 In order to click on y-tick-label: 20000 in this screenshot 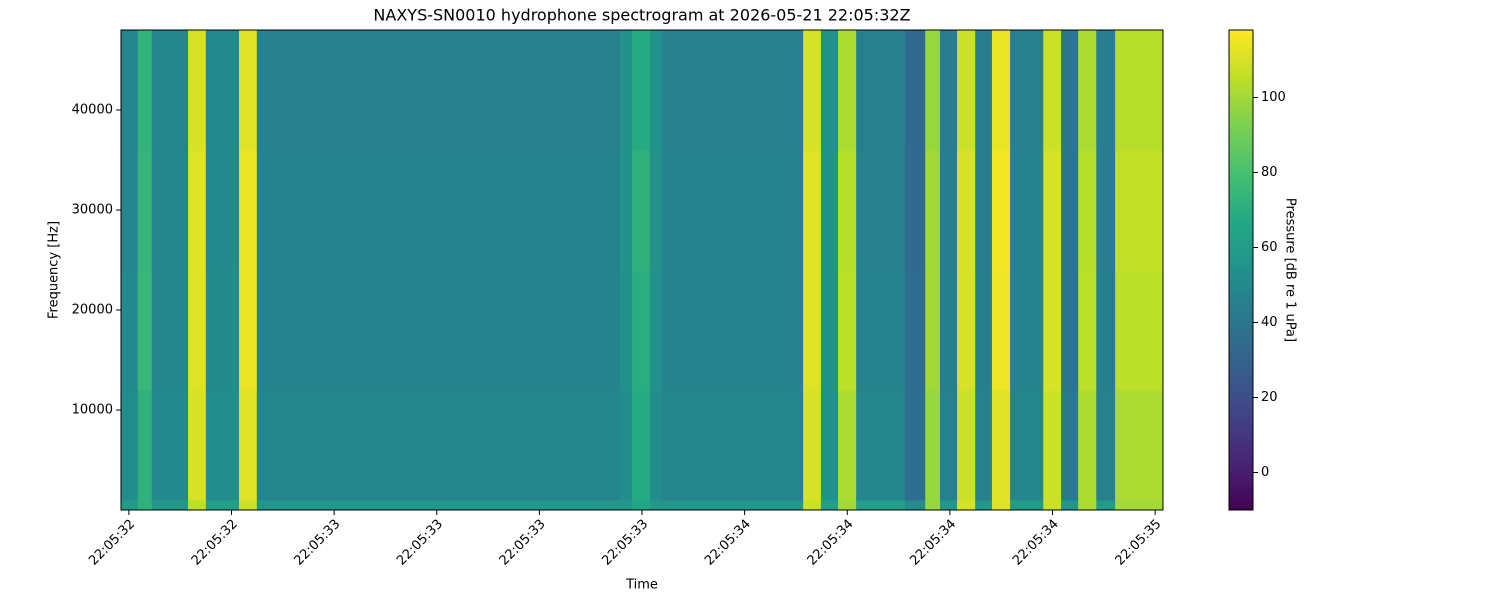, I will do `click(92, 310)`.